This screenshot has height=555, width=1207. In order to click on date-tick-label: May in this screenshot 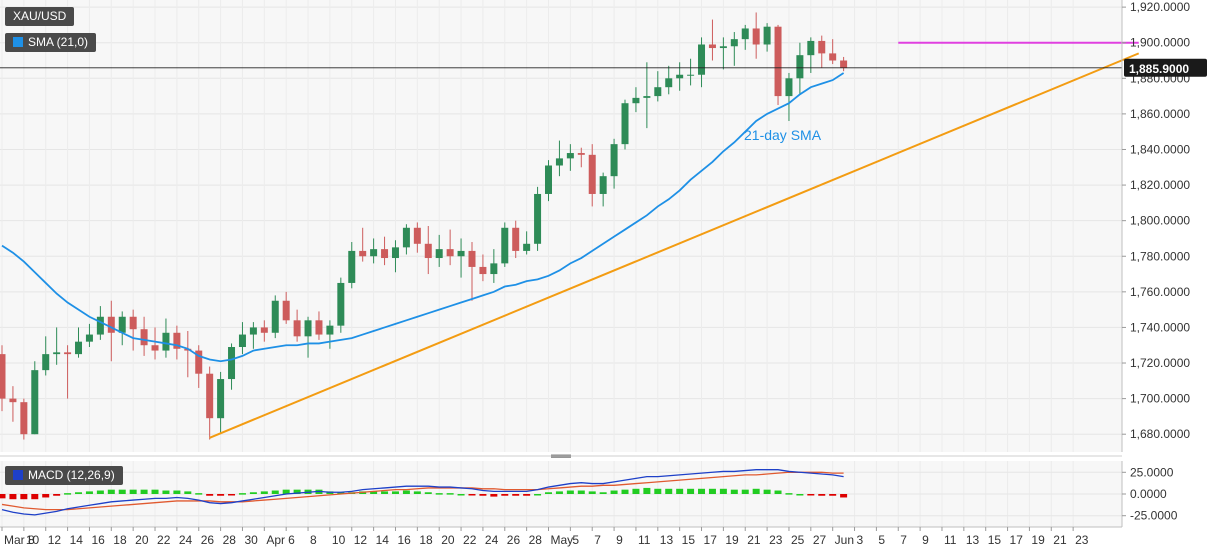, I will do `click(562, 540)`.